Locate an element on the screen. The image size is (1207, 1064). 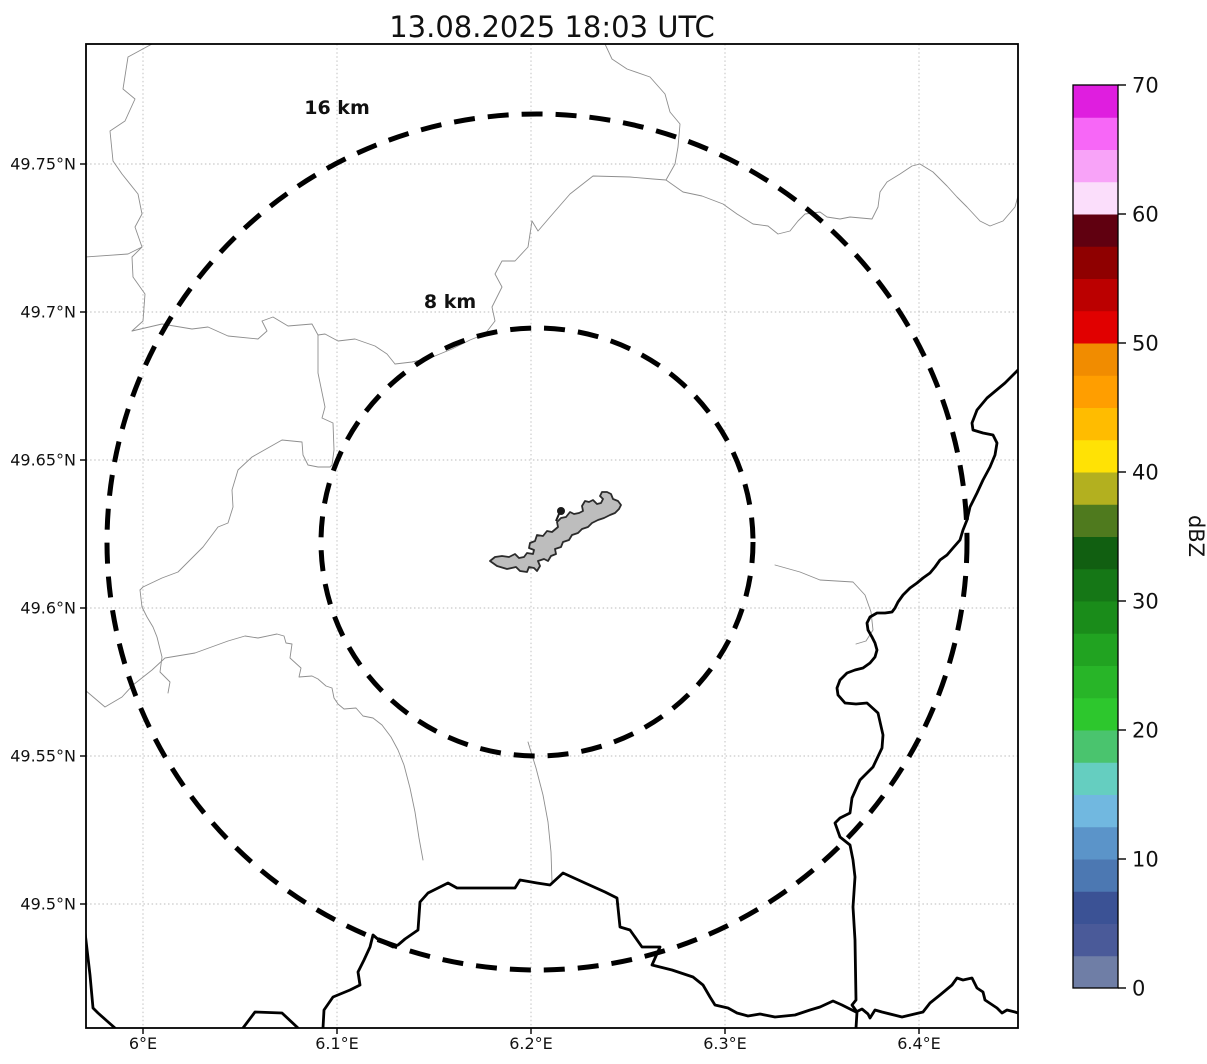
lon-tick-label: 6.3°E is located at coordinates (725, 1043).